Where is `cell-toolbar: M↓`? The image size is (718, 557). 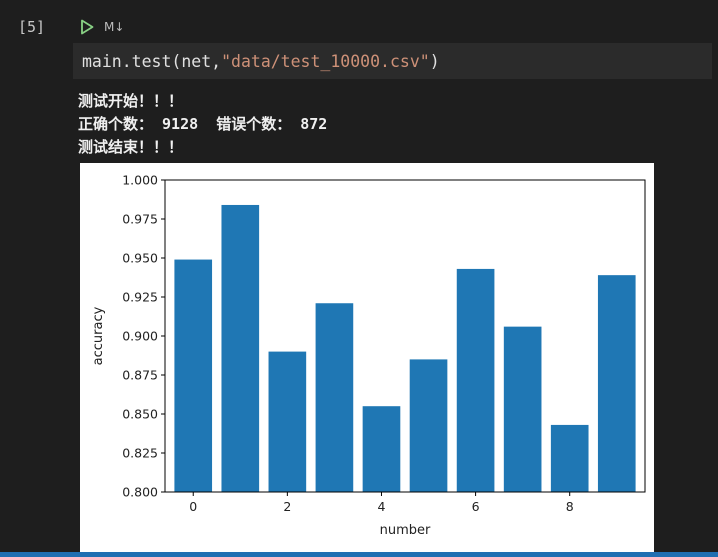 cell-toolbar: M↓ is located at coordinates (102, 27).